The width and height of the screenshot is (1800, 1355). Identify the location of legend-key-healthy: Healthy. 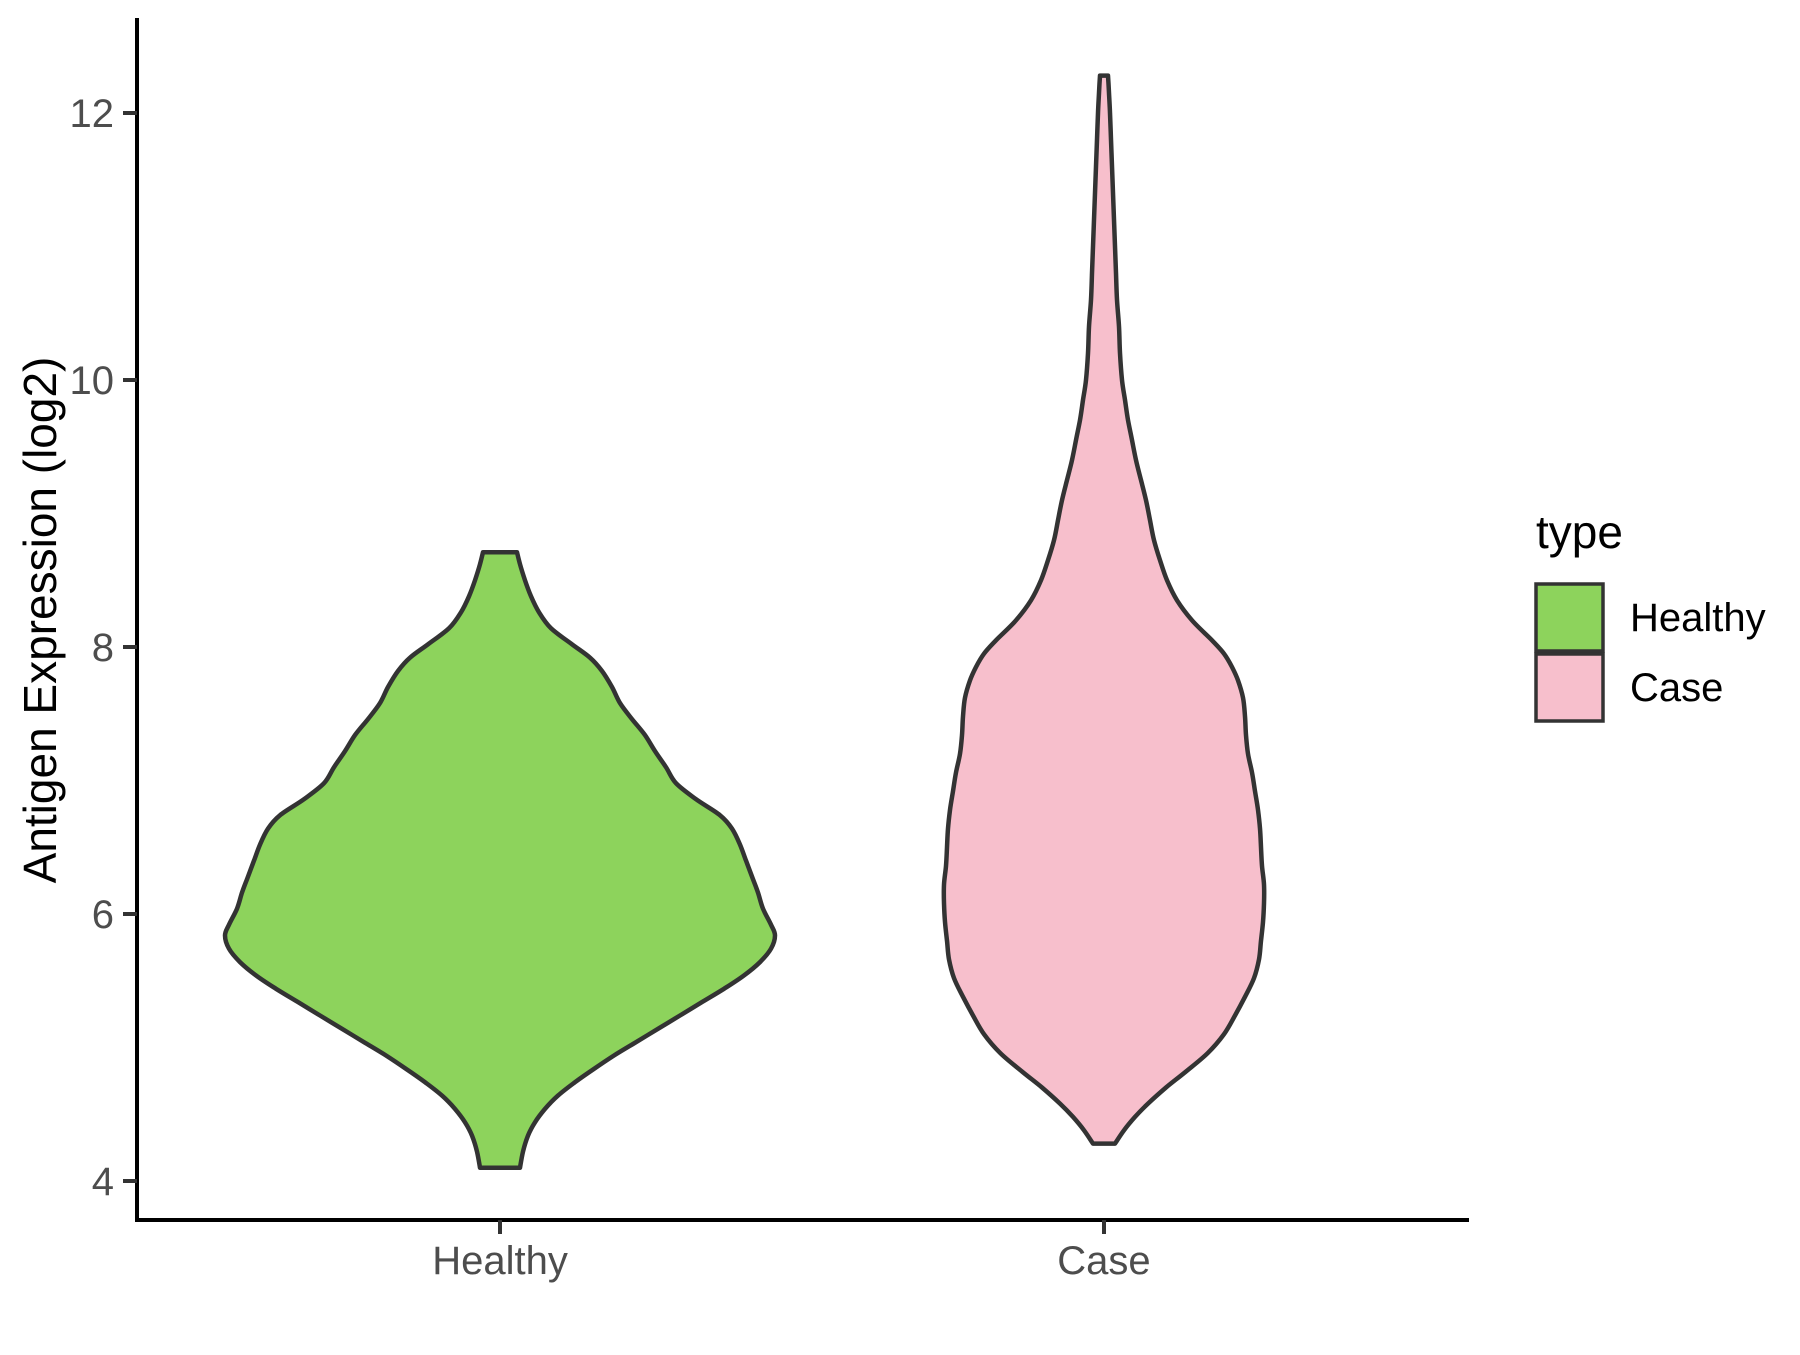
(1650, 617).